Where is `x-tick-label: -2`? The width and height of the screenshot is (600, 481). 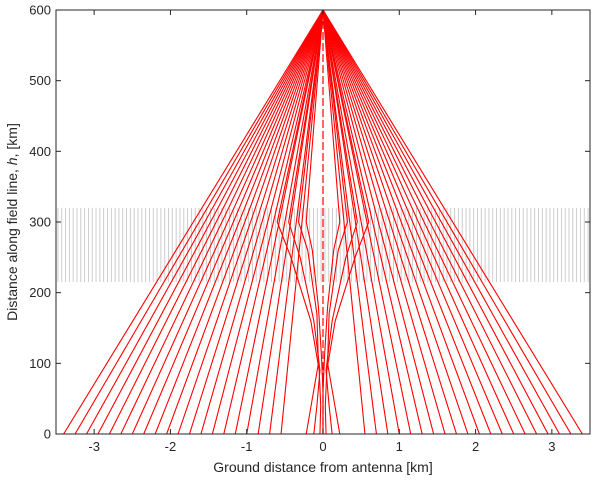 x-tick-label: -2 is located at coordinates (171, 446).